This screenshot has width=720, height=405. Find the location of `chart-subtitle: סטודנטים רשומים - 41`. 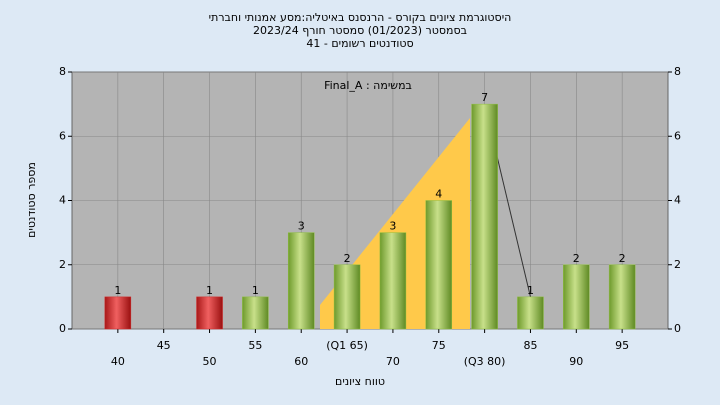

chart-subtitle: סטודנטים רשומים - 41 is located at coordinates (359, 43).